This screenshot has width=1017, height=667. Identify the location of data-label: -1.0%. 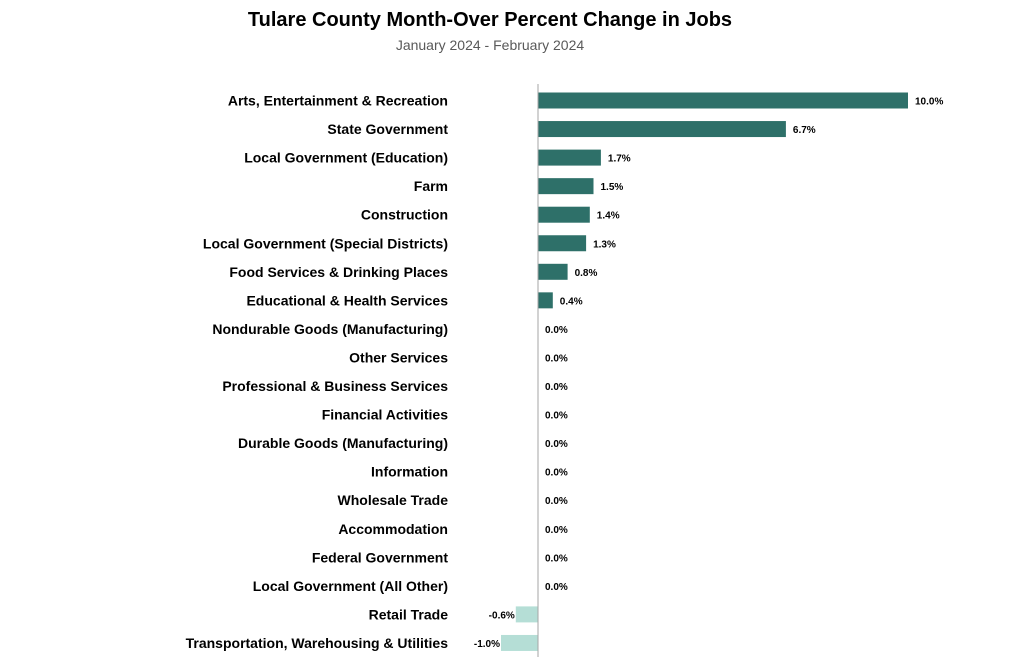
(487, 644).